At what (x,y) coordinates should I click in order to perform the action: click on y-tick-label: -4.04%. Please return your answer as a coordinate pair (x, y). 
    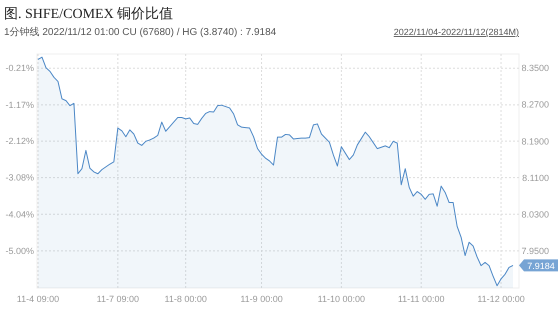
    Looking at the image, I should click on (19, 214).